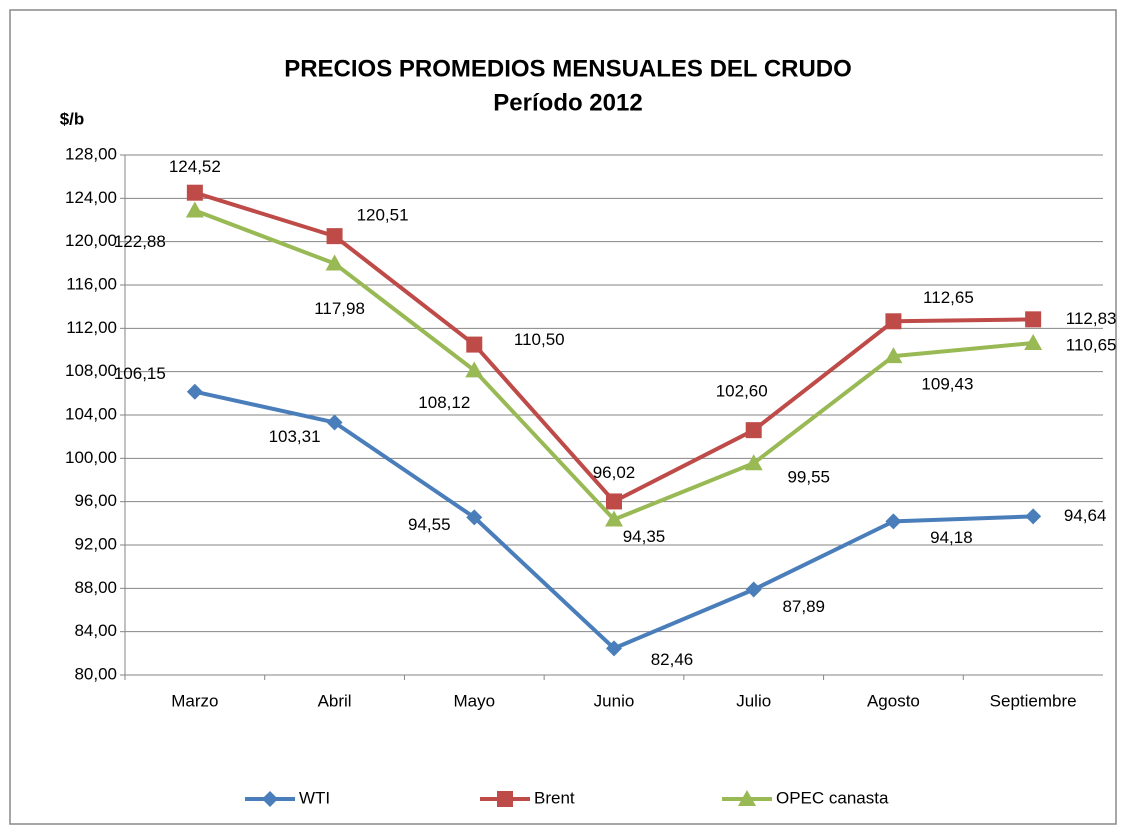 Image resolution: width=1126 pixels, height=835 pixels. What do you see at coordinates (644, 536) in the screenshot?
I see `data-label: 94,35` at bounding box center [644, 536].